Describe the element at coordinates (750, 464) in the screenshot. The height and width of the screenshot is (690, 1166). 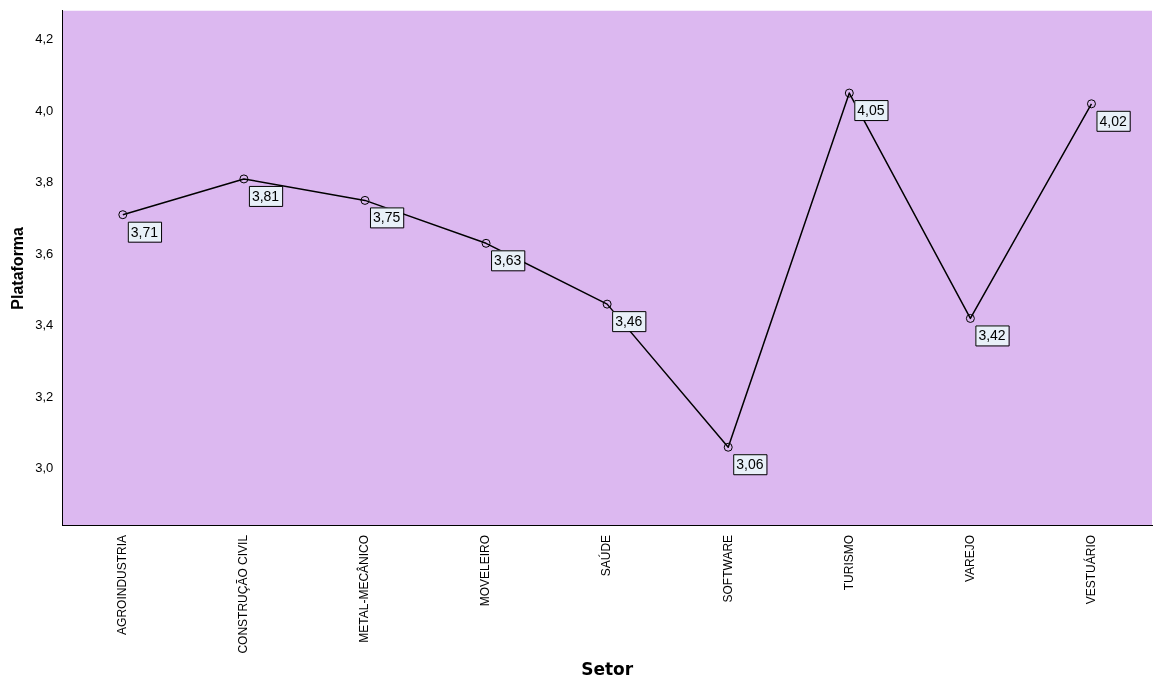
I see `data-label: 3,06` at that location.